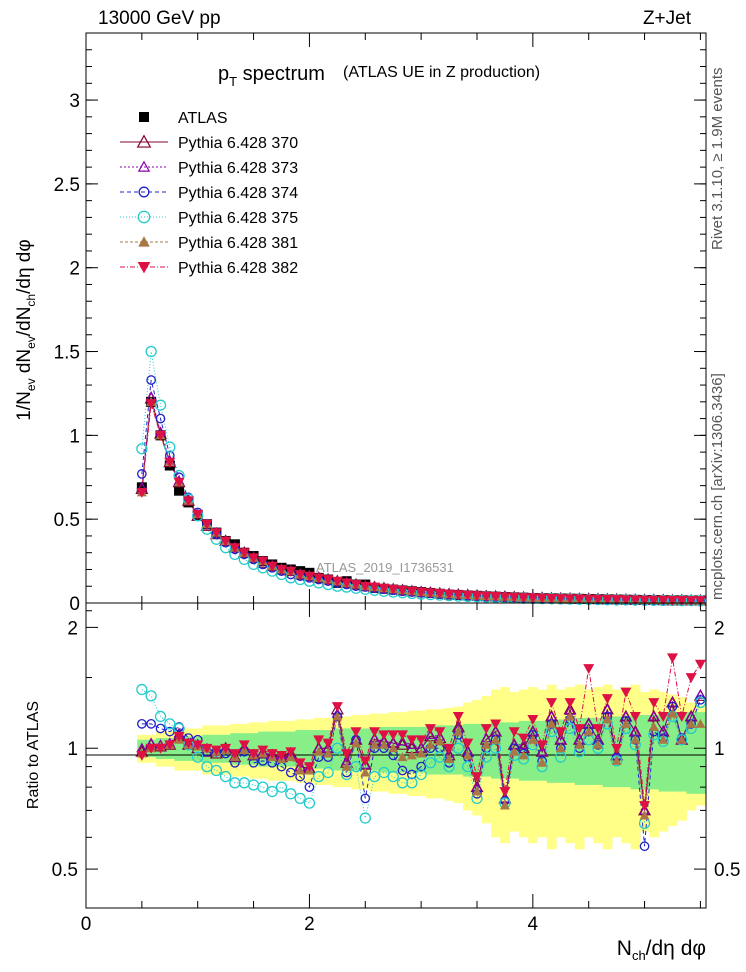 This screenshot has width=746, height=972. Describe the element at coordinates (160, 418) in the screenshot. I see `point-p374` at that location.